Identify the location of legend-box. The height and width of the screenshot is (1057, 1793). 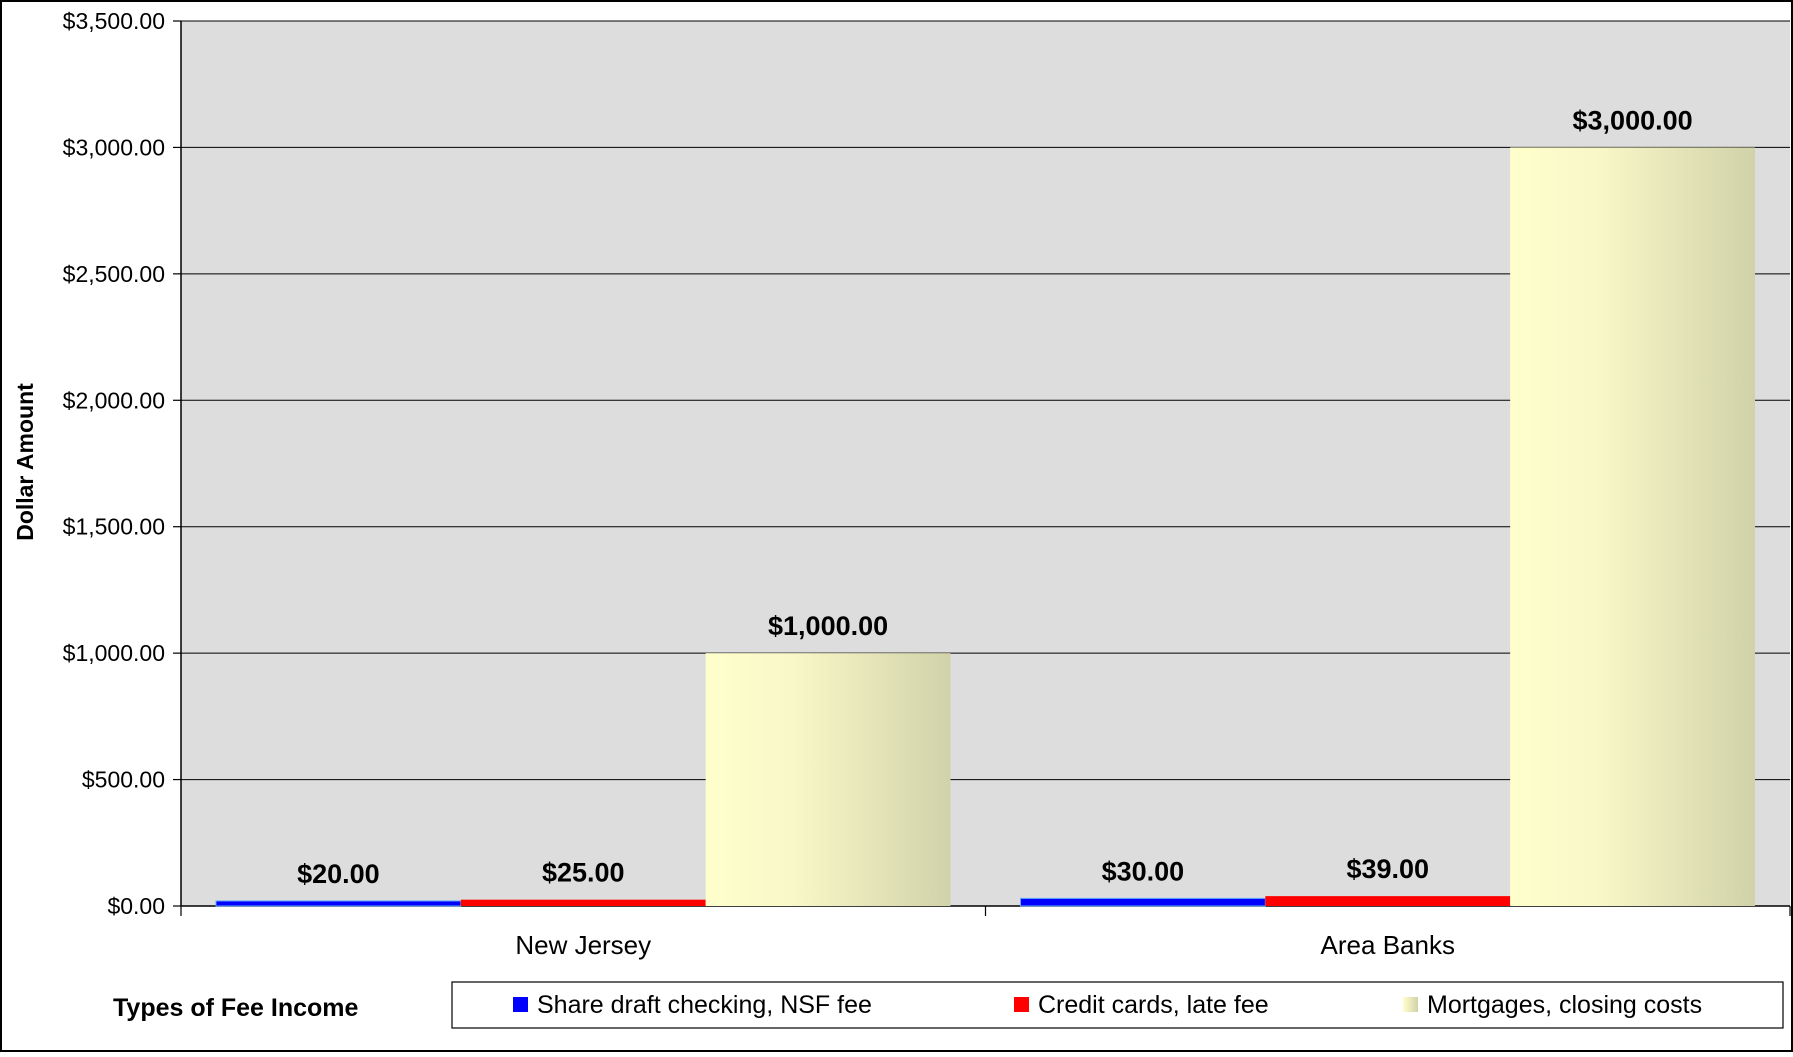
(1117, 1005).